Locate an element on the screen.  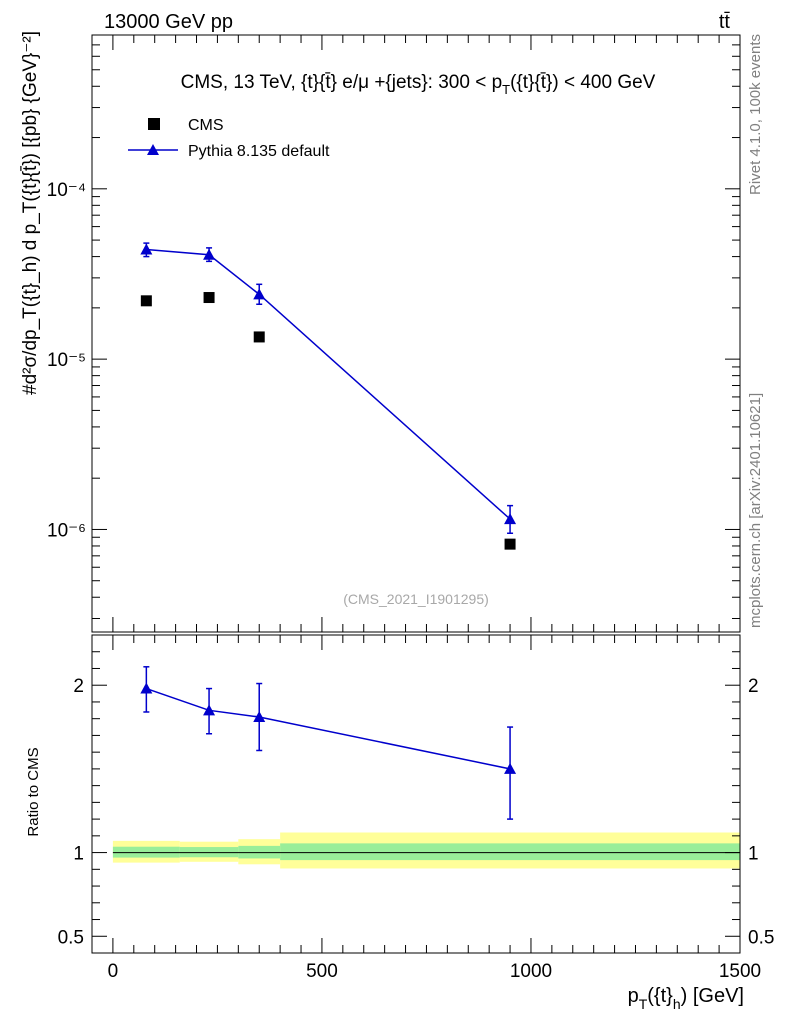
x-axis-label: pT({t}h) [GeV] is located at coordinates (686, 998).